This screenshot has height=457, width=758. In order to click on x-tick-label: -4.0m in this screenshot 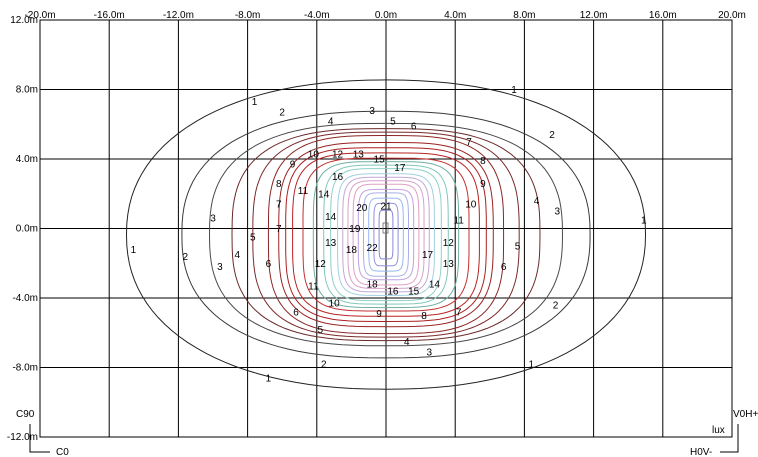, I will do `click(317, 15)`.